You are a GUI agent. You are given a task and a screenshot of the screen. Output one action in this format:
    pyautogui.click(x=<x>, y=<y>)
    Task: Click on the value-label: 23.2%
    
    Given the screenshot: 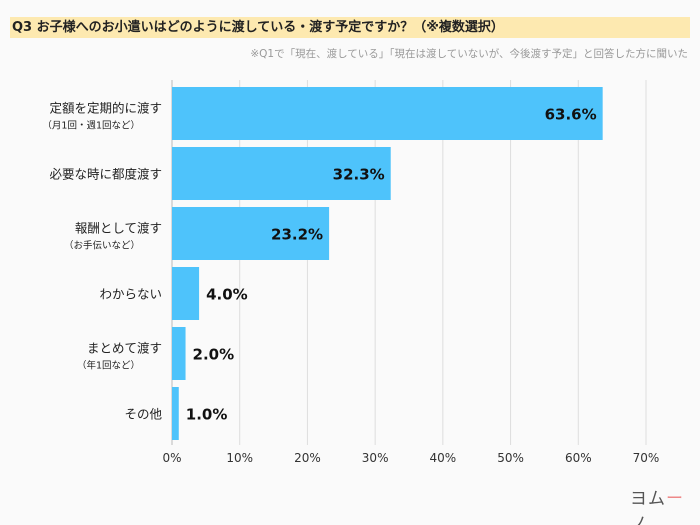 What is the action you would take?
    pyautogui.click(x=297, y=235)
    